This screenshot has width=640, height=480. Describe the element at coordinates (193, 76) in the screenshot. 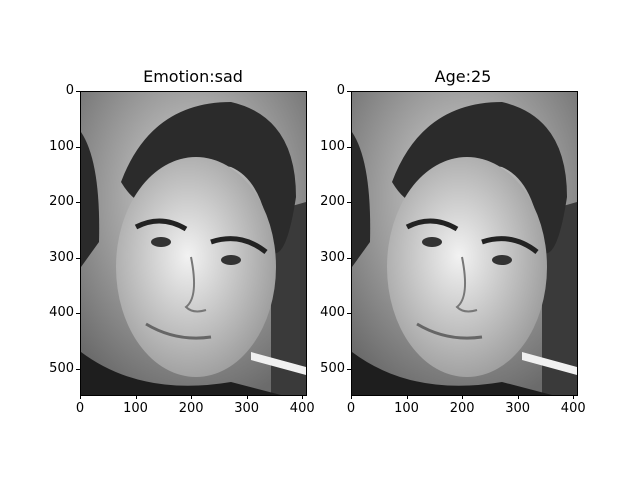

I see `panel-title: Emotion:sad` at that location.